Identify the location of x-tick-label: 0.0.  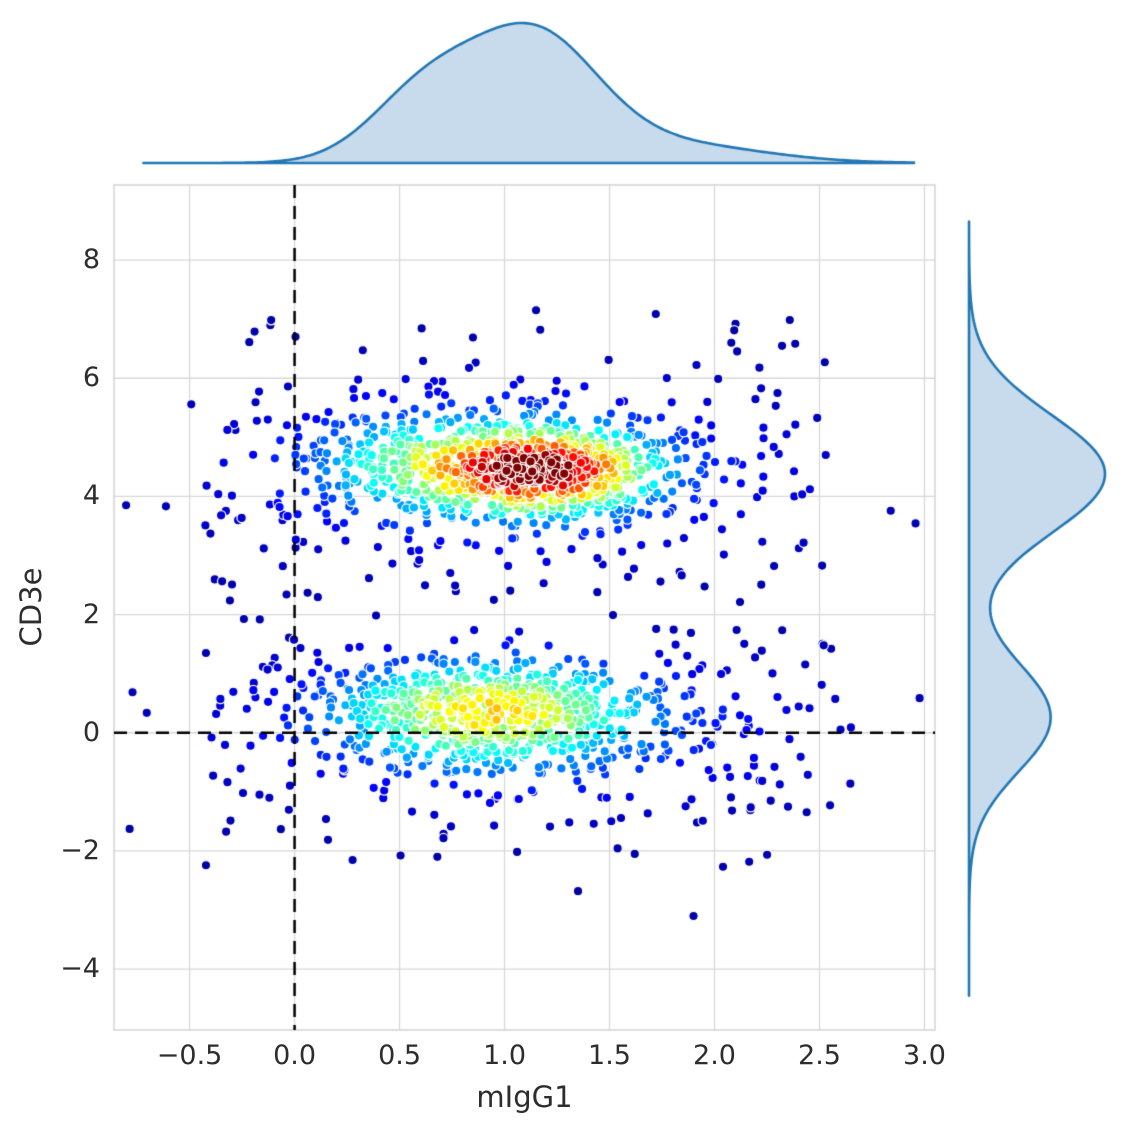
(295, 1055).